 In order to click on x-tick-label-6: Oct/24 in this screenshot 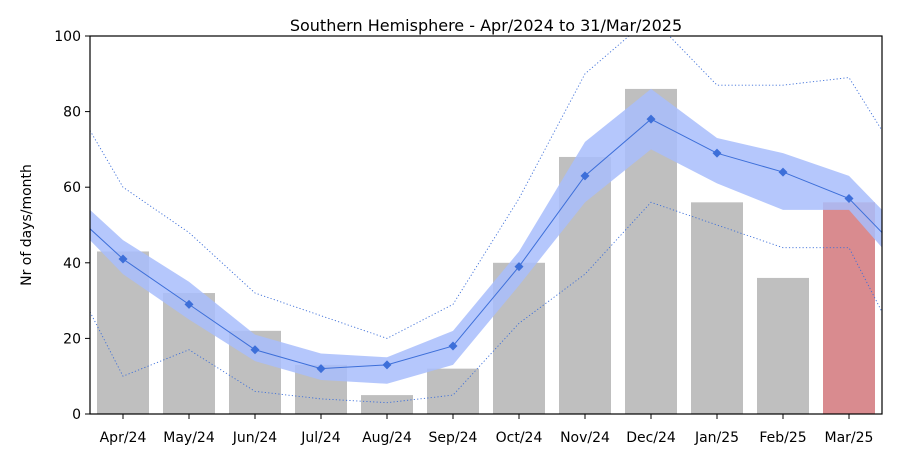, I will do `click(519, 438)`.